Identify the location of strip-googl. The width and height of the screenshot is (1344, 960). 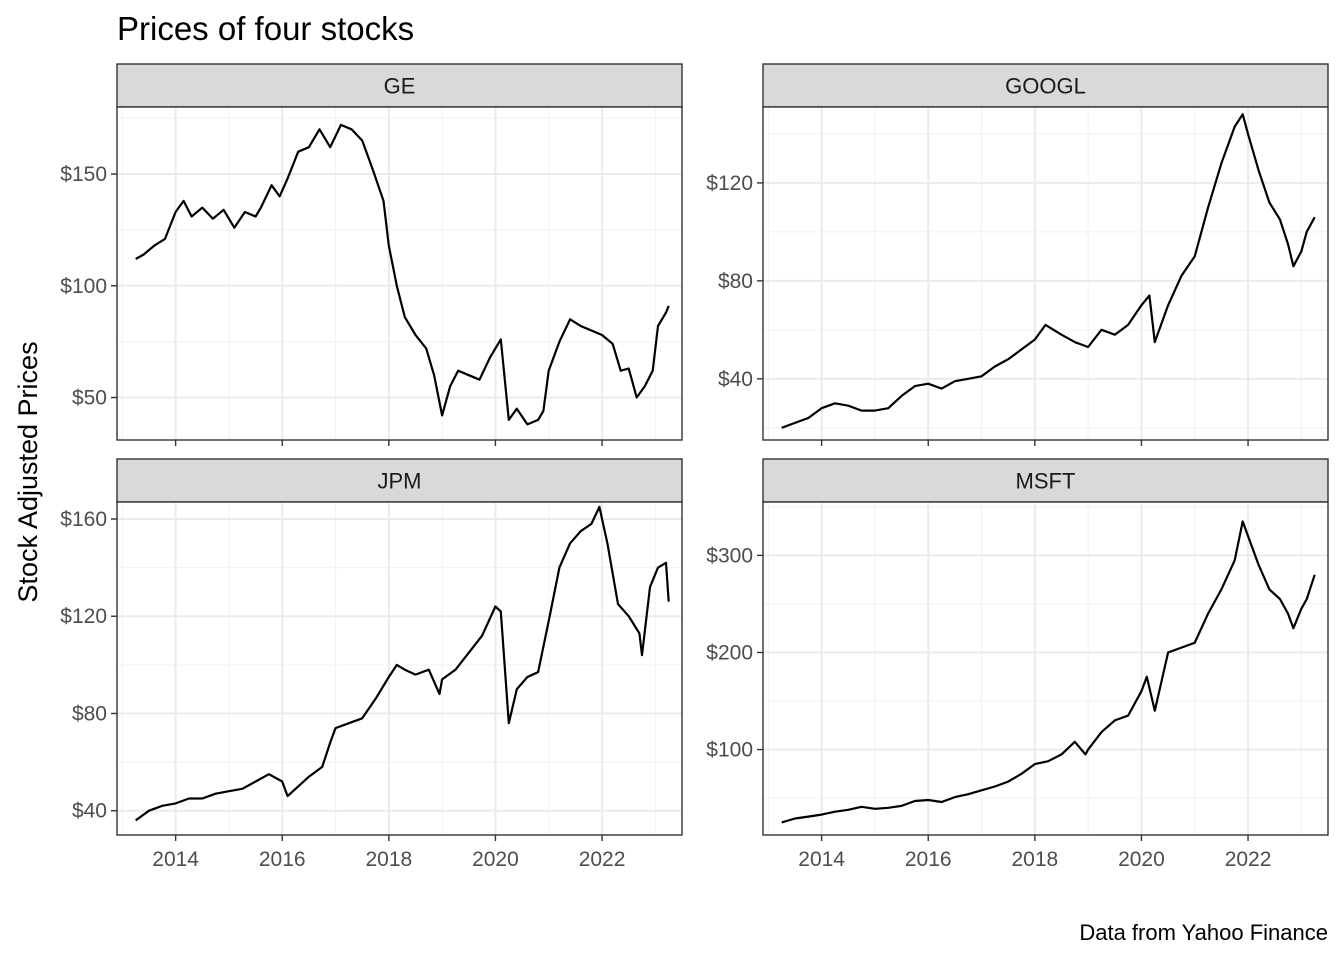
(1045, 85).